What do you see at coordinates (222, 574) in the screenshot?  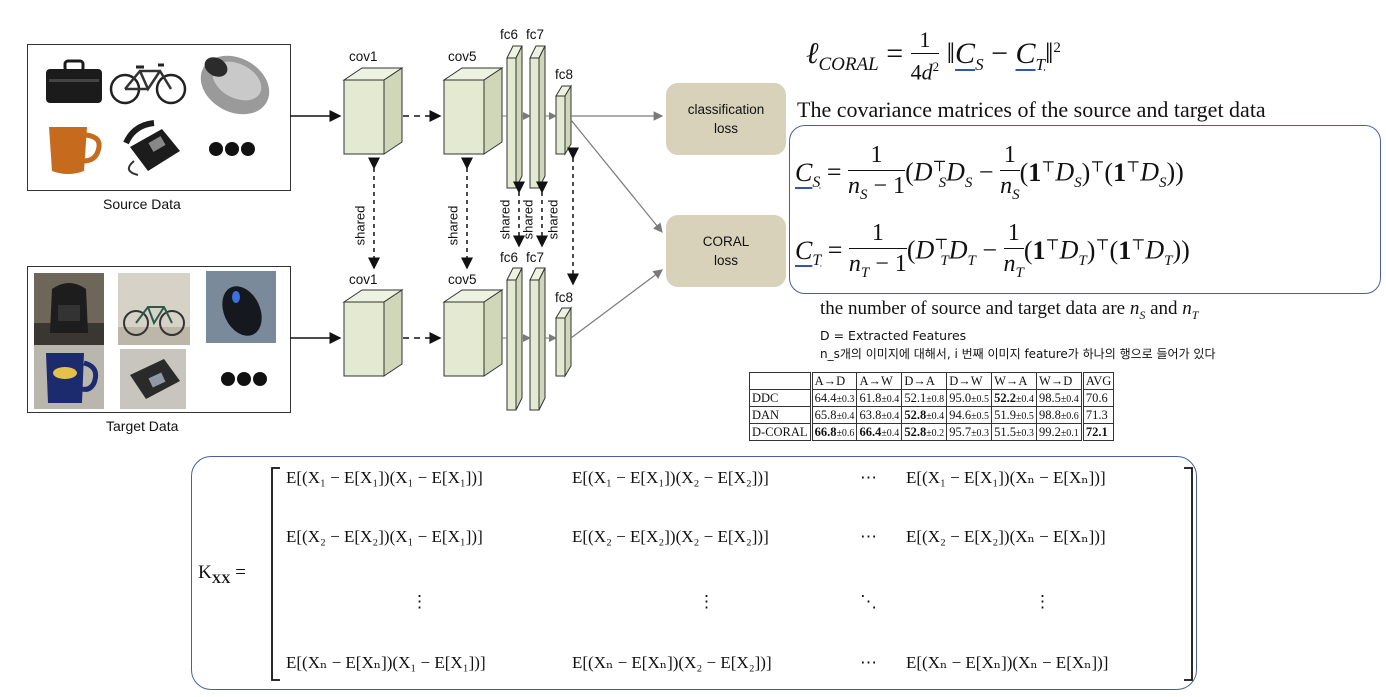 I see `matrix-lhs: KXX =` at bounding box center [222, 574].